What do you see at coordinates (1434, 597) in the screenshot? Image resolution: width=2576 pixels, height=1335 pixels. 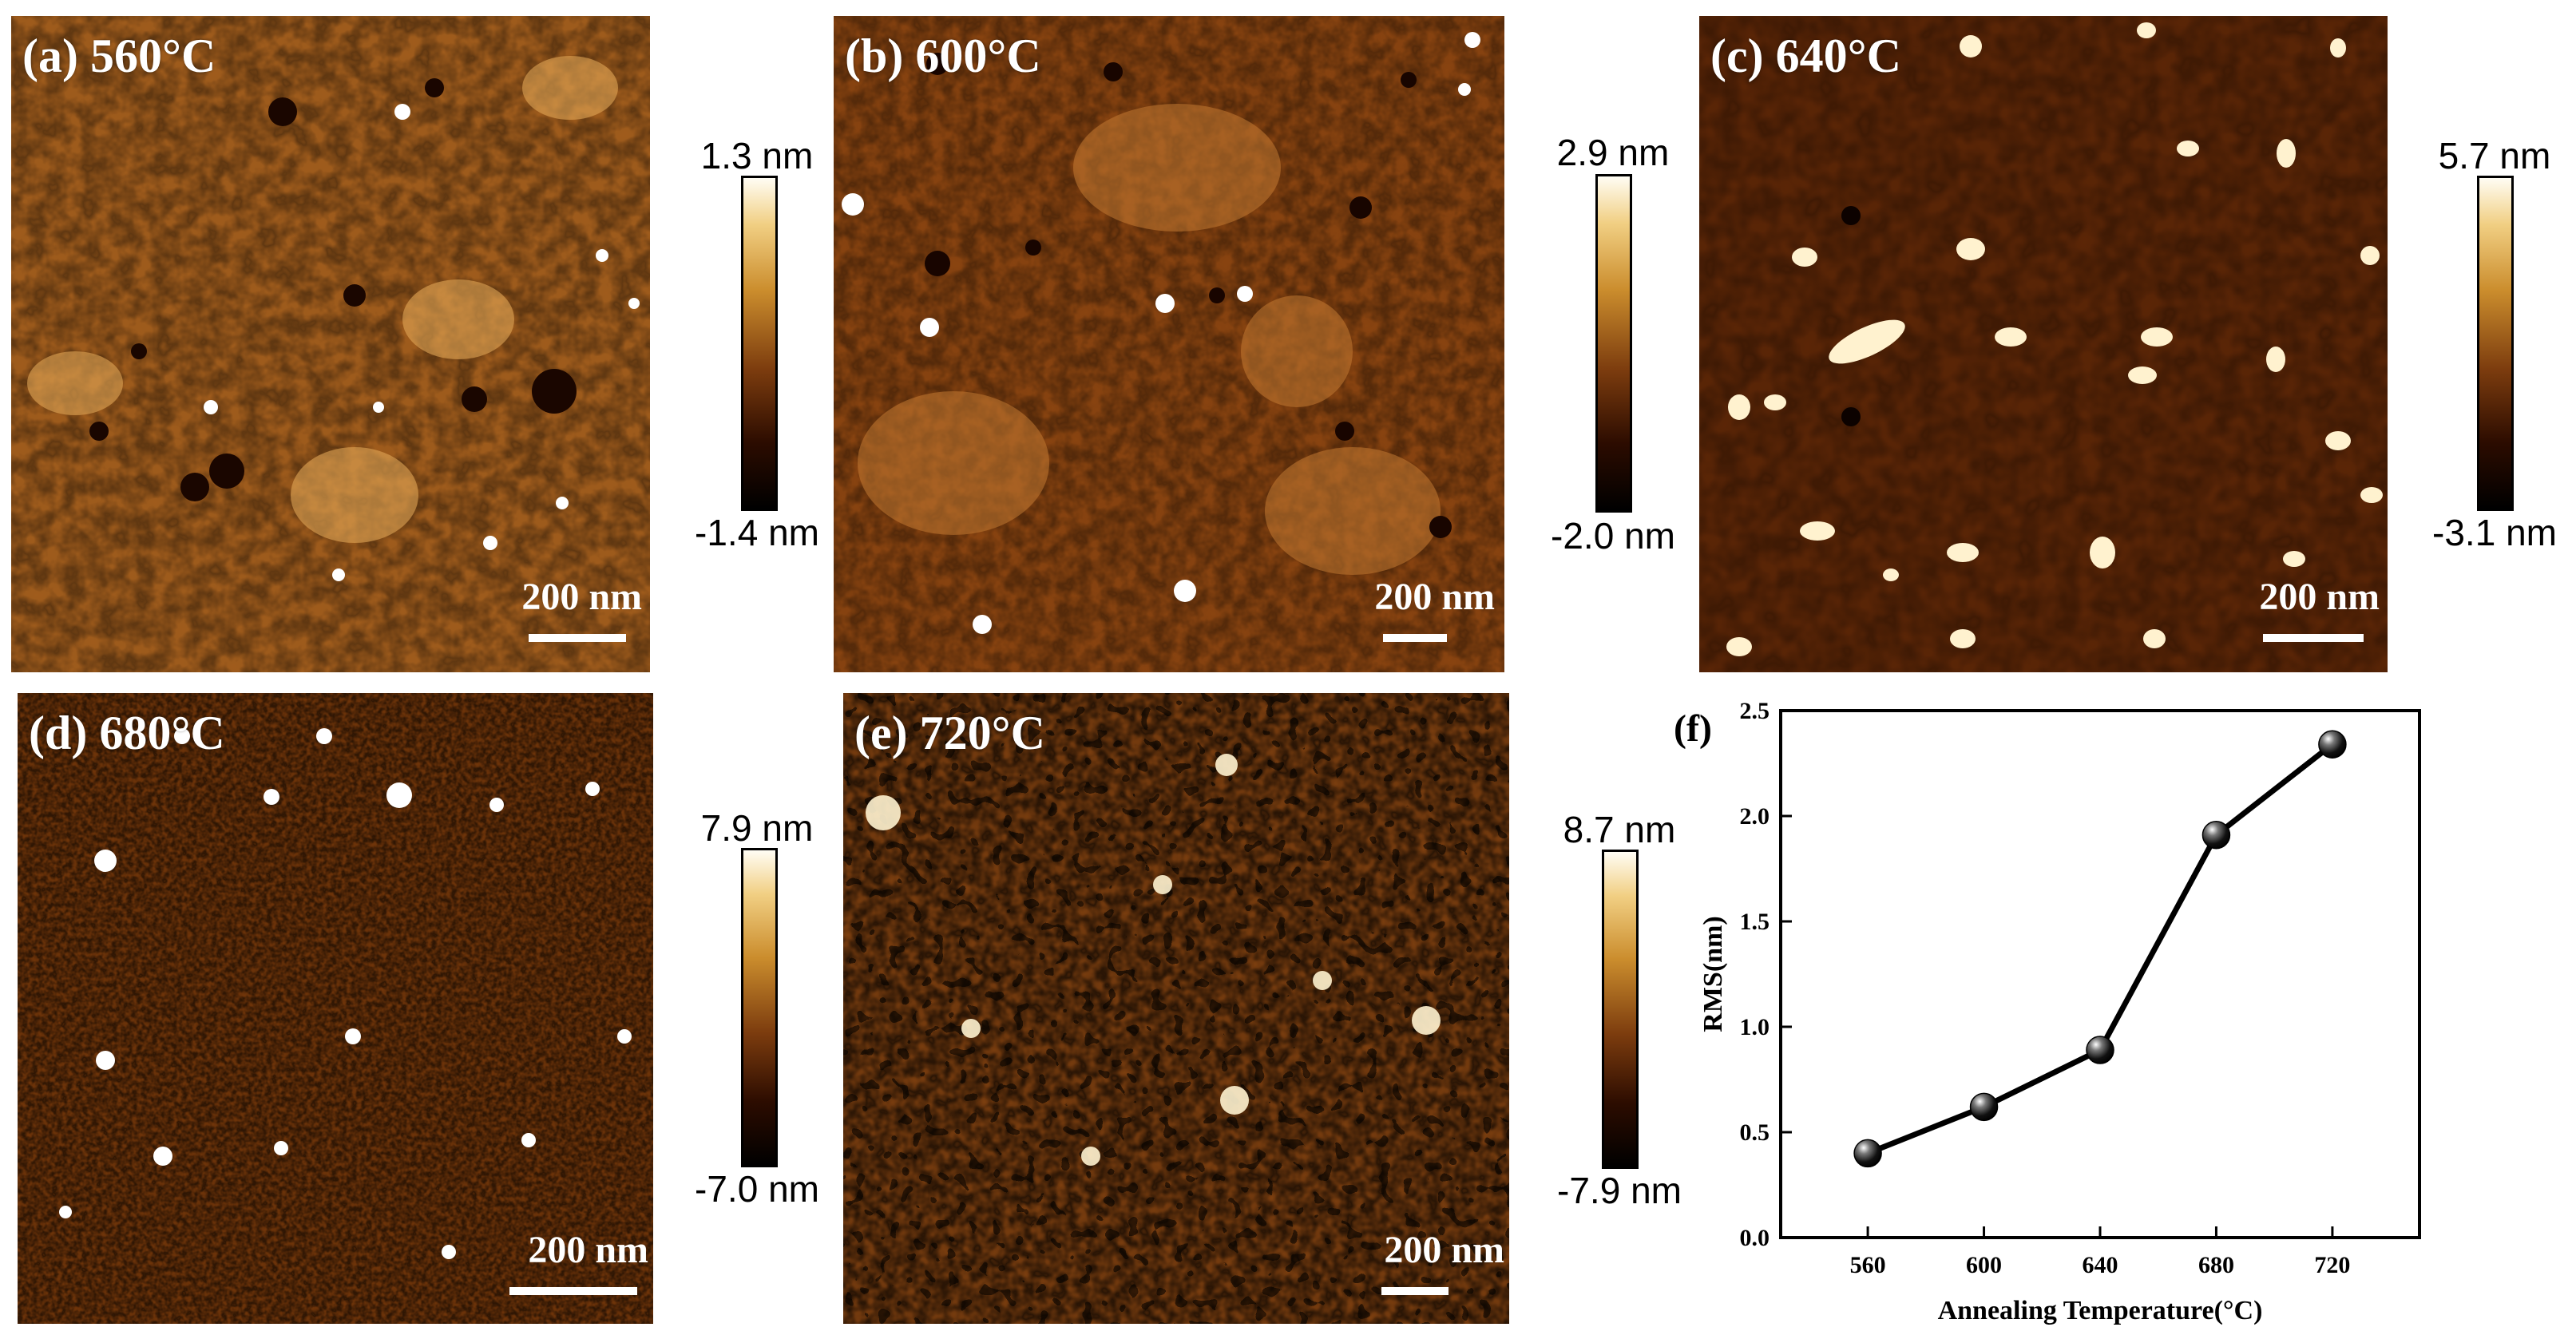 I see `scalebar-label-b: 200 nm` at bounding box center [1434, 597].